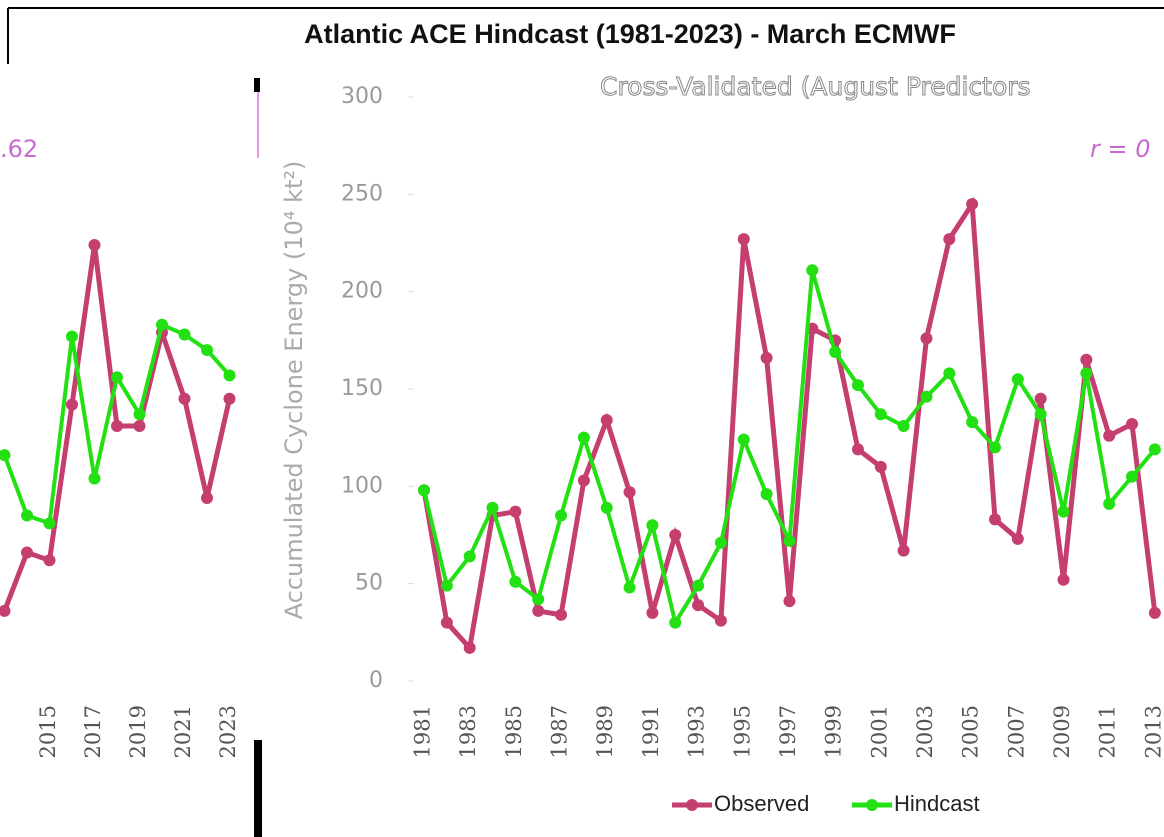 The height and width of the screenshot is (837, 1164). Describe the element at coordinates (48, 731) in the screenshot. I see `x-tick-label: 2015` at that location.